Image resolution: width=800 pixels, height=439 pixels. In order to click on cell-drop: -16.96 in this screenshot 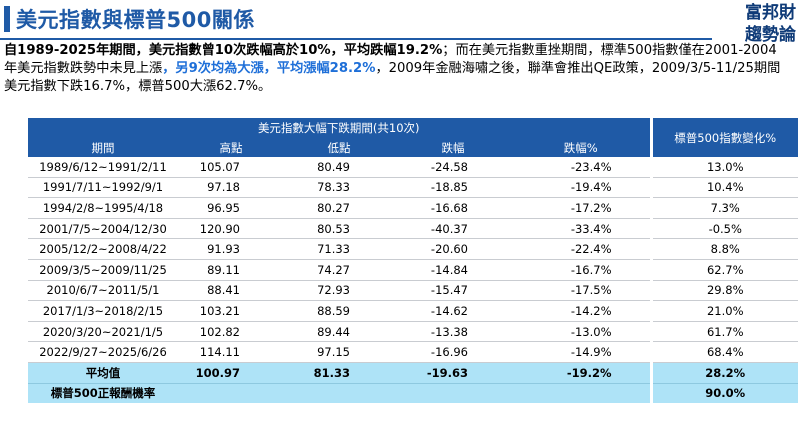, I will do `click(453, 352)`.